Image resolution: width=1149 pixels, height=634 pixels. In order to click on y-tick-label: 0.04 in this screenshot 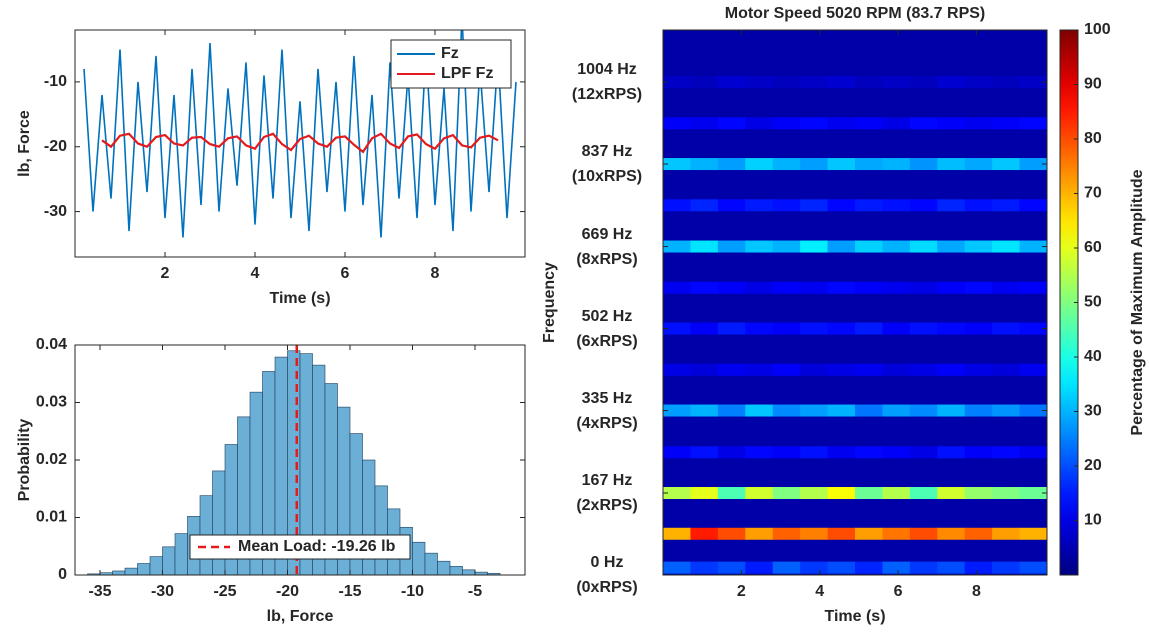, I will do `click(51, 344)`.